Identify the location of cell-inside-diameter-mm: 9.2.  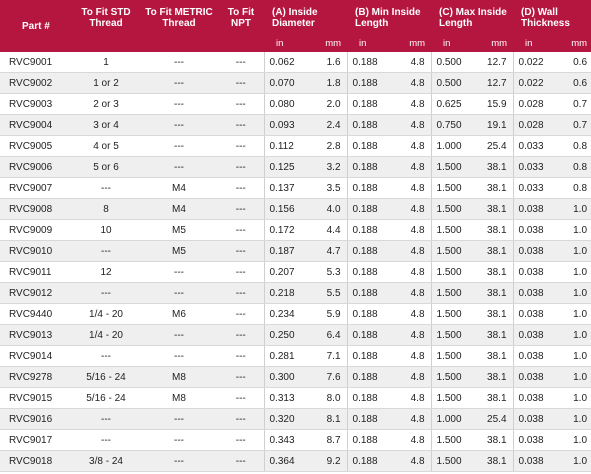
(327, 461).